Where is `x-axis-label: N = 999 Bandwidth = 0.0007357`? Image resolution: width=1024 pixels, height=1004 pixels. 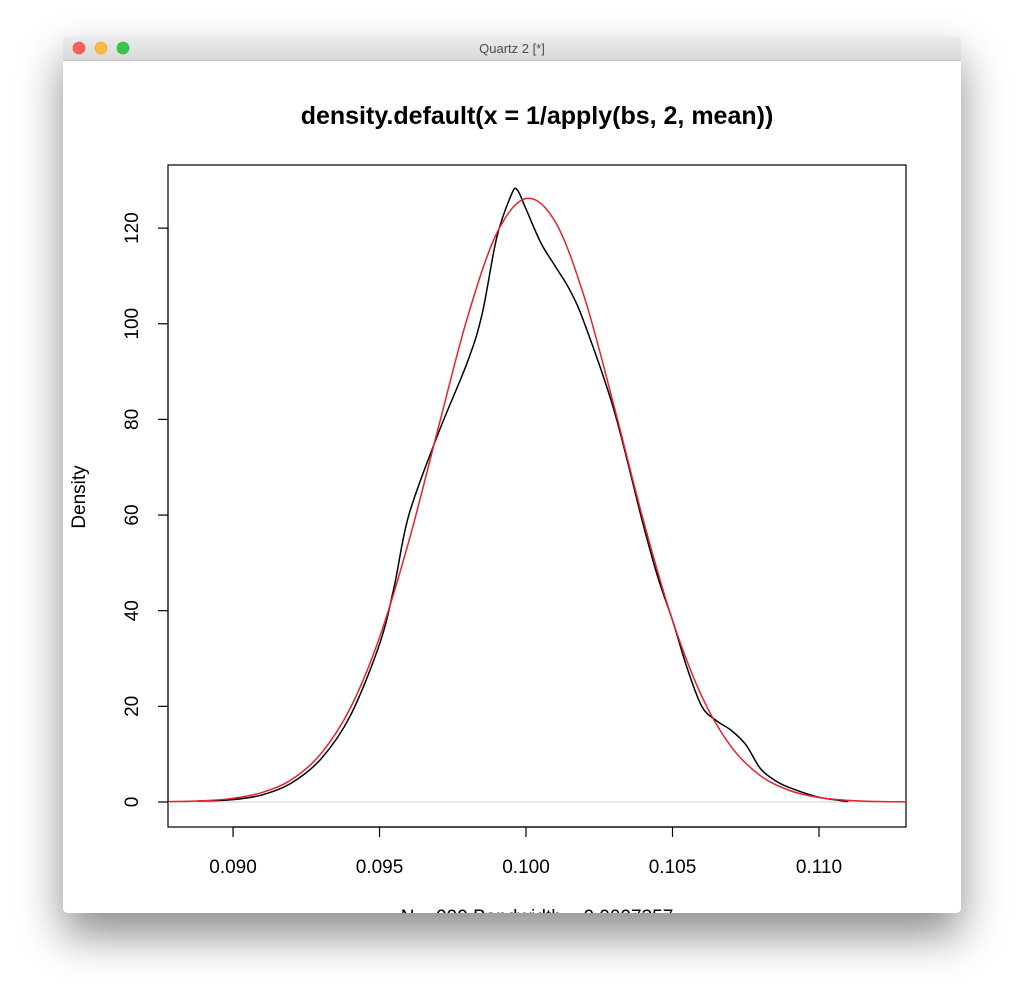
x-axis-label: N = 999 Bandwidth = 0.0007357 is located at coordinates (537, 917).